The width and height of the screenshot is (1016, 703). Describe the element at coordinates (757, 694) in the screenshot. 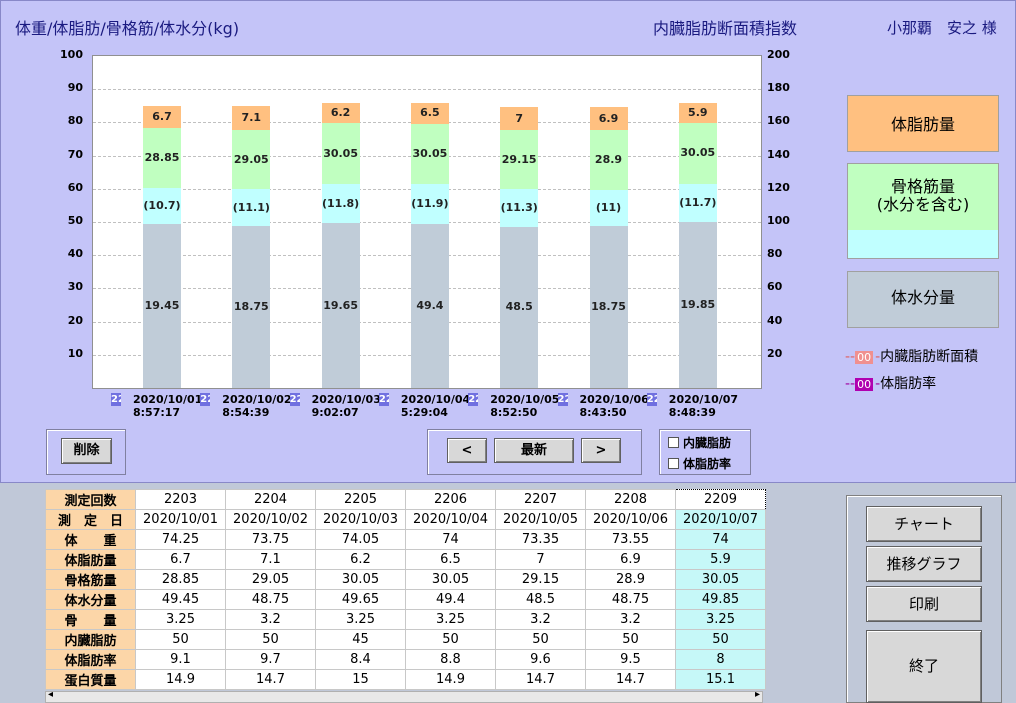

I see `scroll-right-icon: ▸` at that location.